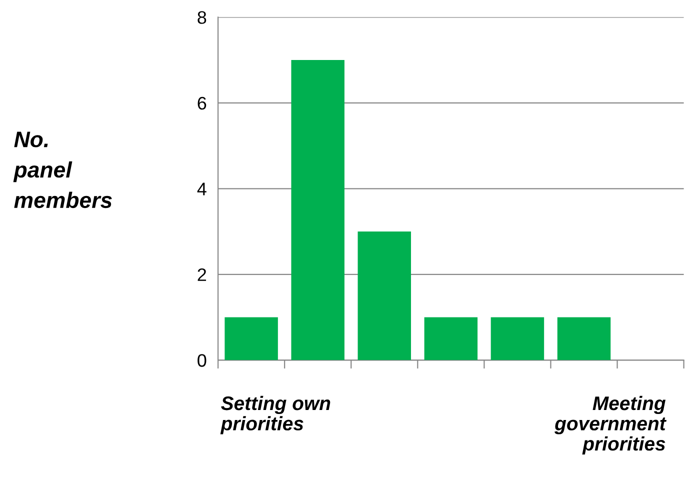 The width and height of the screenshot is (690, 477). What do you see at coordinates (202, 360) in the screenshot?
I see `y-tick-label: 0` at bounding box center [202, 360].